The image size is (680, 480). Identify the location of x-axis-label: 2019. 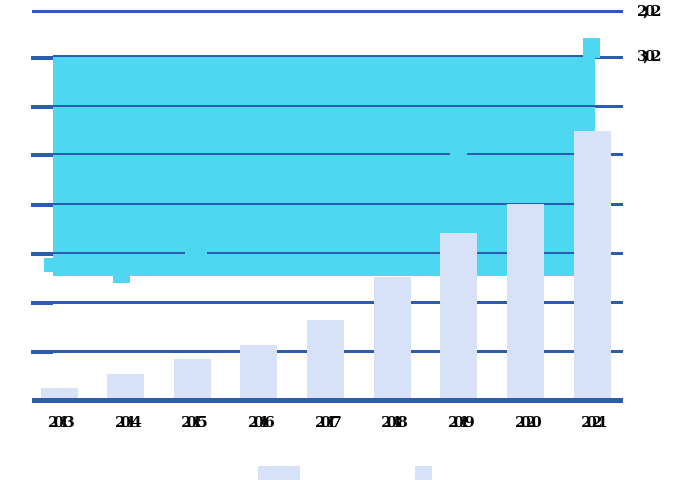
(461, 422).